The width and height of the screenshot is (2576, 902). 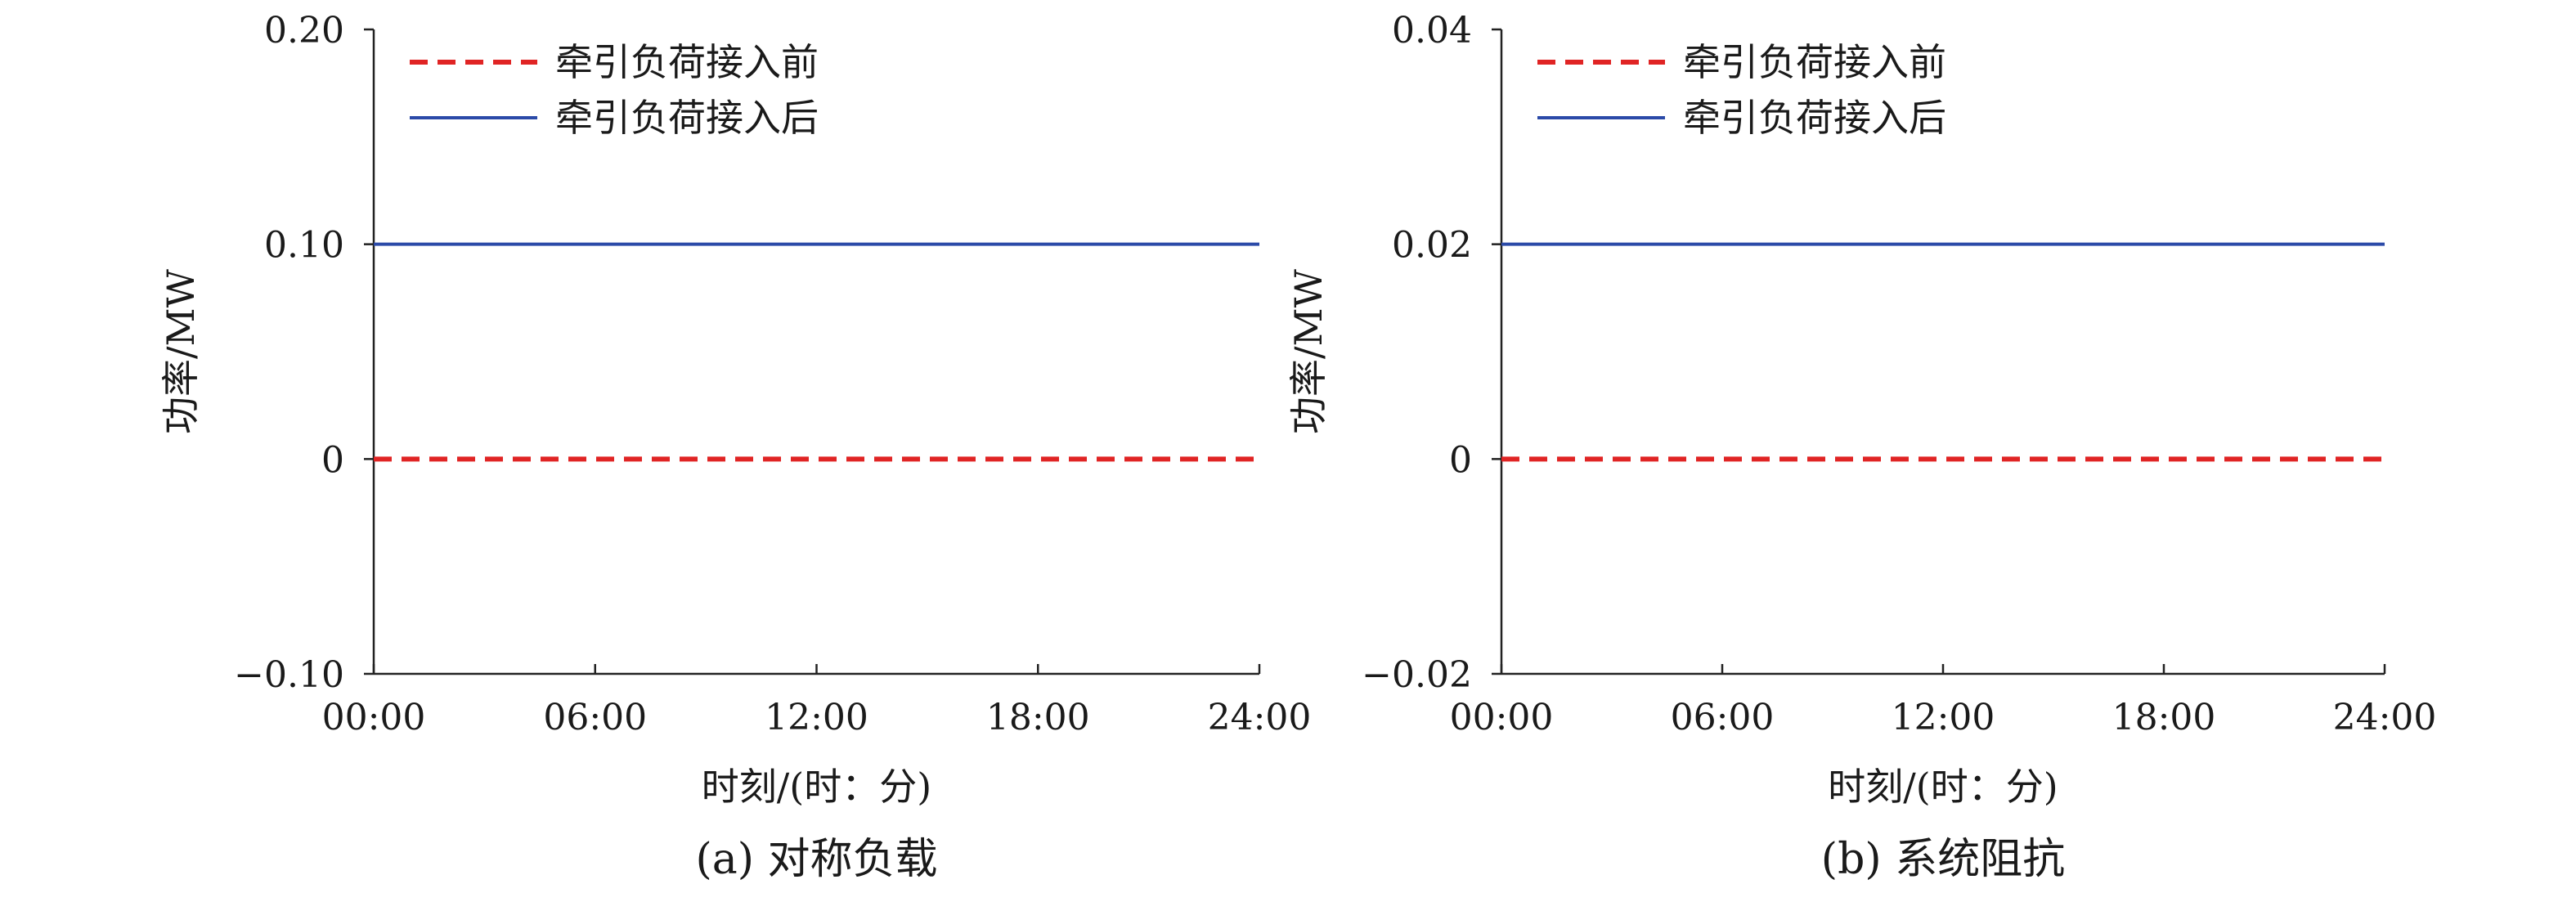 What do you see at coordinates (2164, 717) in the screenshot?
I see `panel-b-x-tick-label: 18:00` at bounding box center [2164, 717].